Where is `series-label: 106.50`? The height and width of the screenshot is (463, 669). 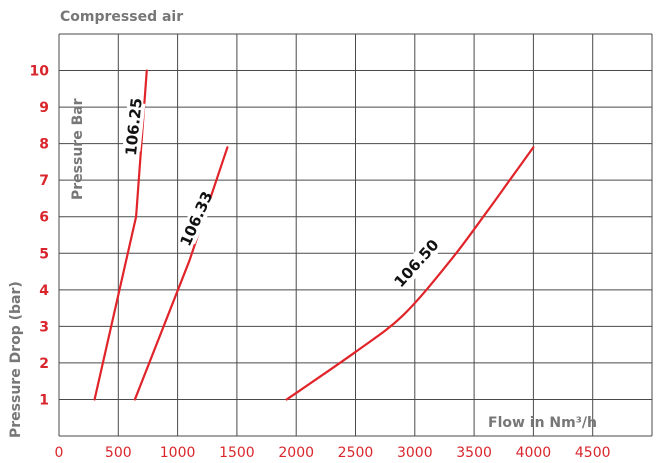 series-label: 106.50 is located at coordinates (417, 263).